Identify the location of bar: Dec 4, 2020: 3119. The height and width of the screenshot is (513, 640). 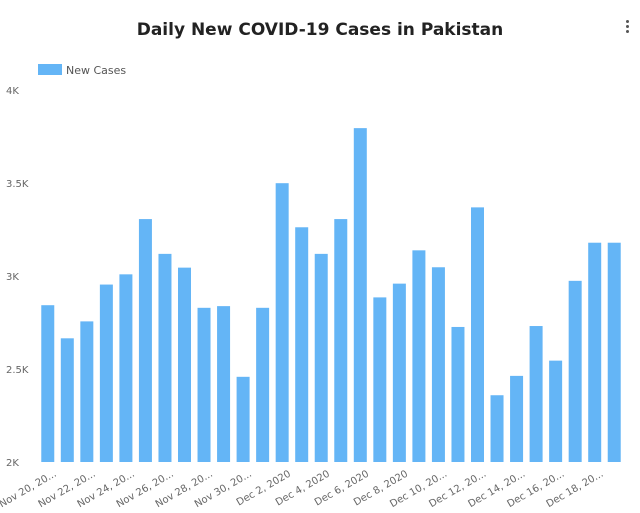
(321, 357).